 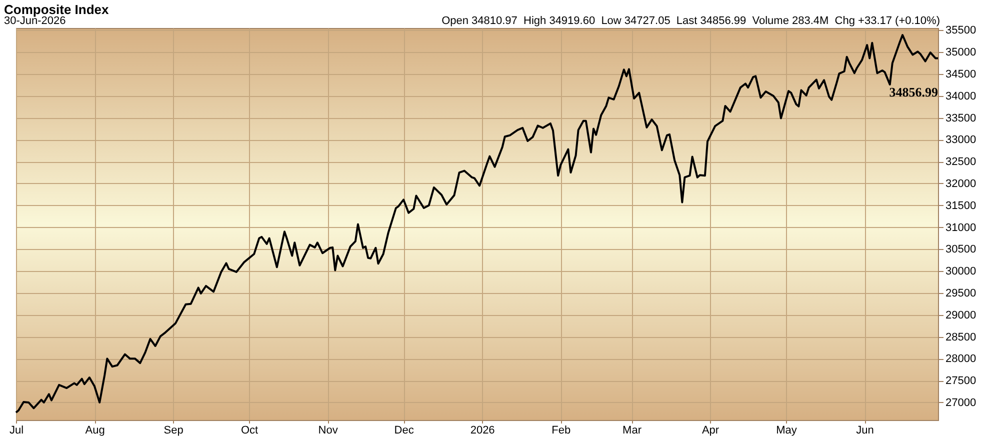 I want to click on y-tick-label: 33000, so click(x=961, y=140).